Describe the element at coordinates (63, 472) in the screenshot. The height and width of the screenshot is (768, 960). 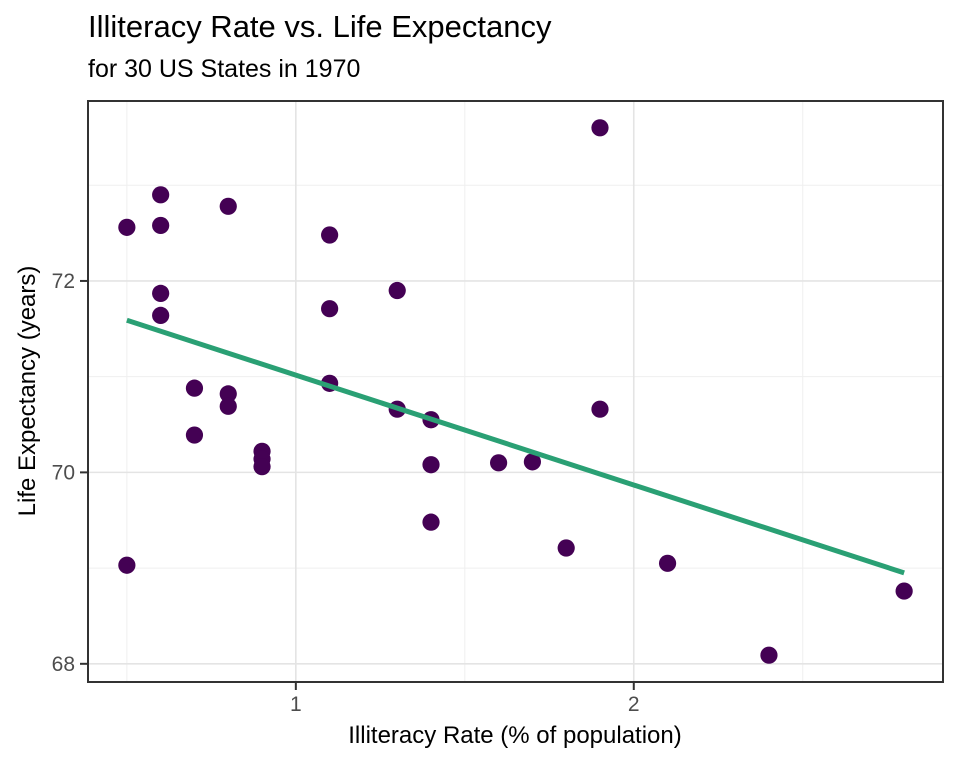
I see `y-tick-label: 70` at that location.